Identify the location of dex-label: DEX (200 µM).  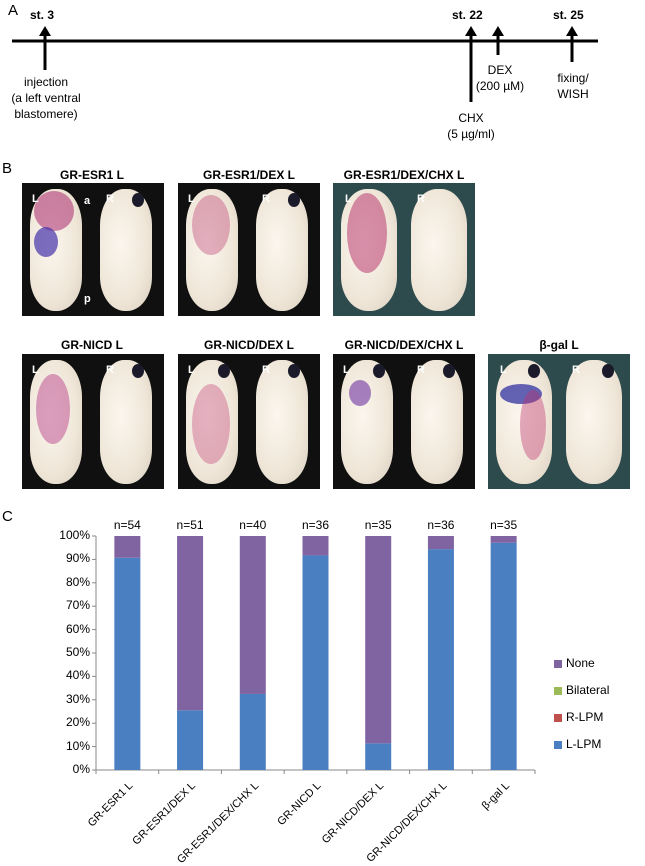
(500, 78).